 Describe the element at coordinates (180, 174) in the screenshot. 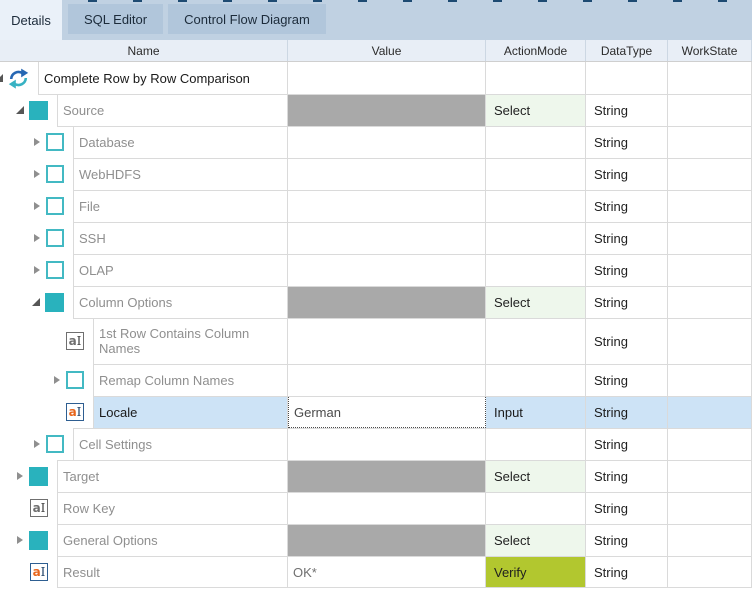

I see `name-cell: WebHDFS` at that location.